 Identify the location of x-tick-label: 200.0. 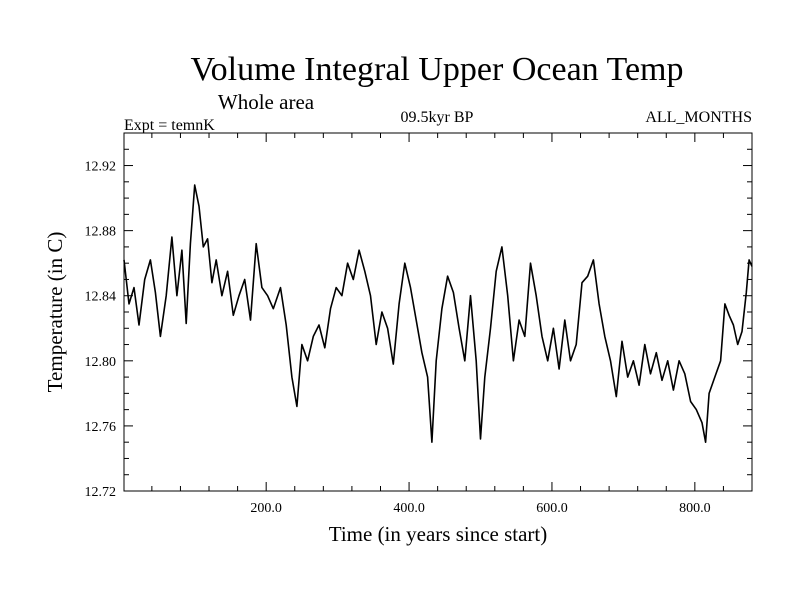
(266, 508).